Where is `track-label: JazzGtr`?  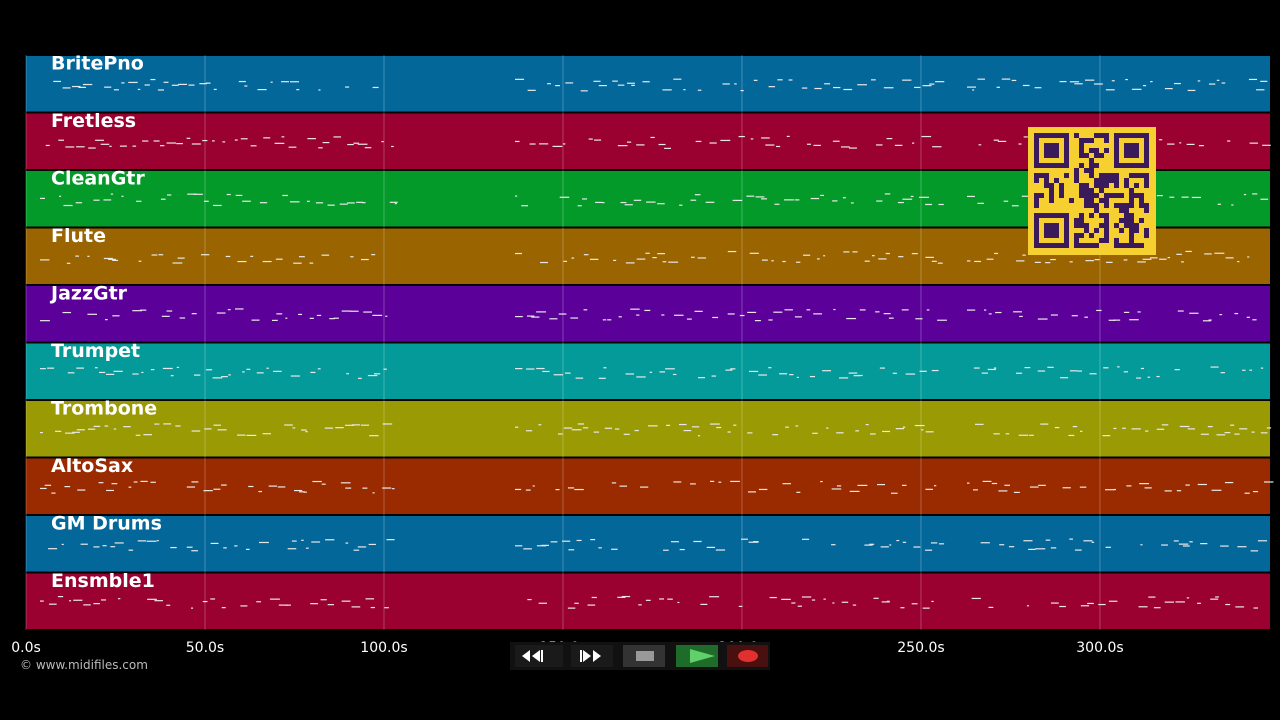 track-label: JazzGtr is located at coordinates (88, 294).